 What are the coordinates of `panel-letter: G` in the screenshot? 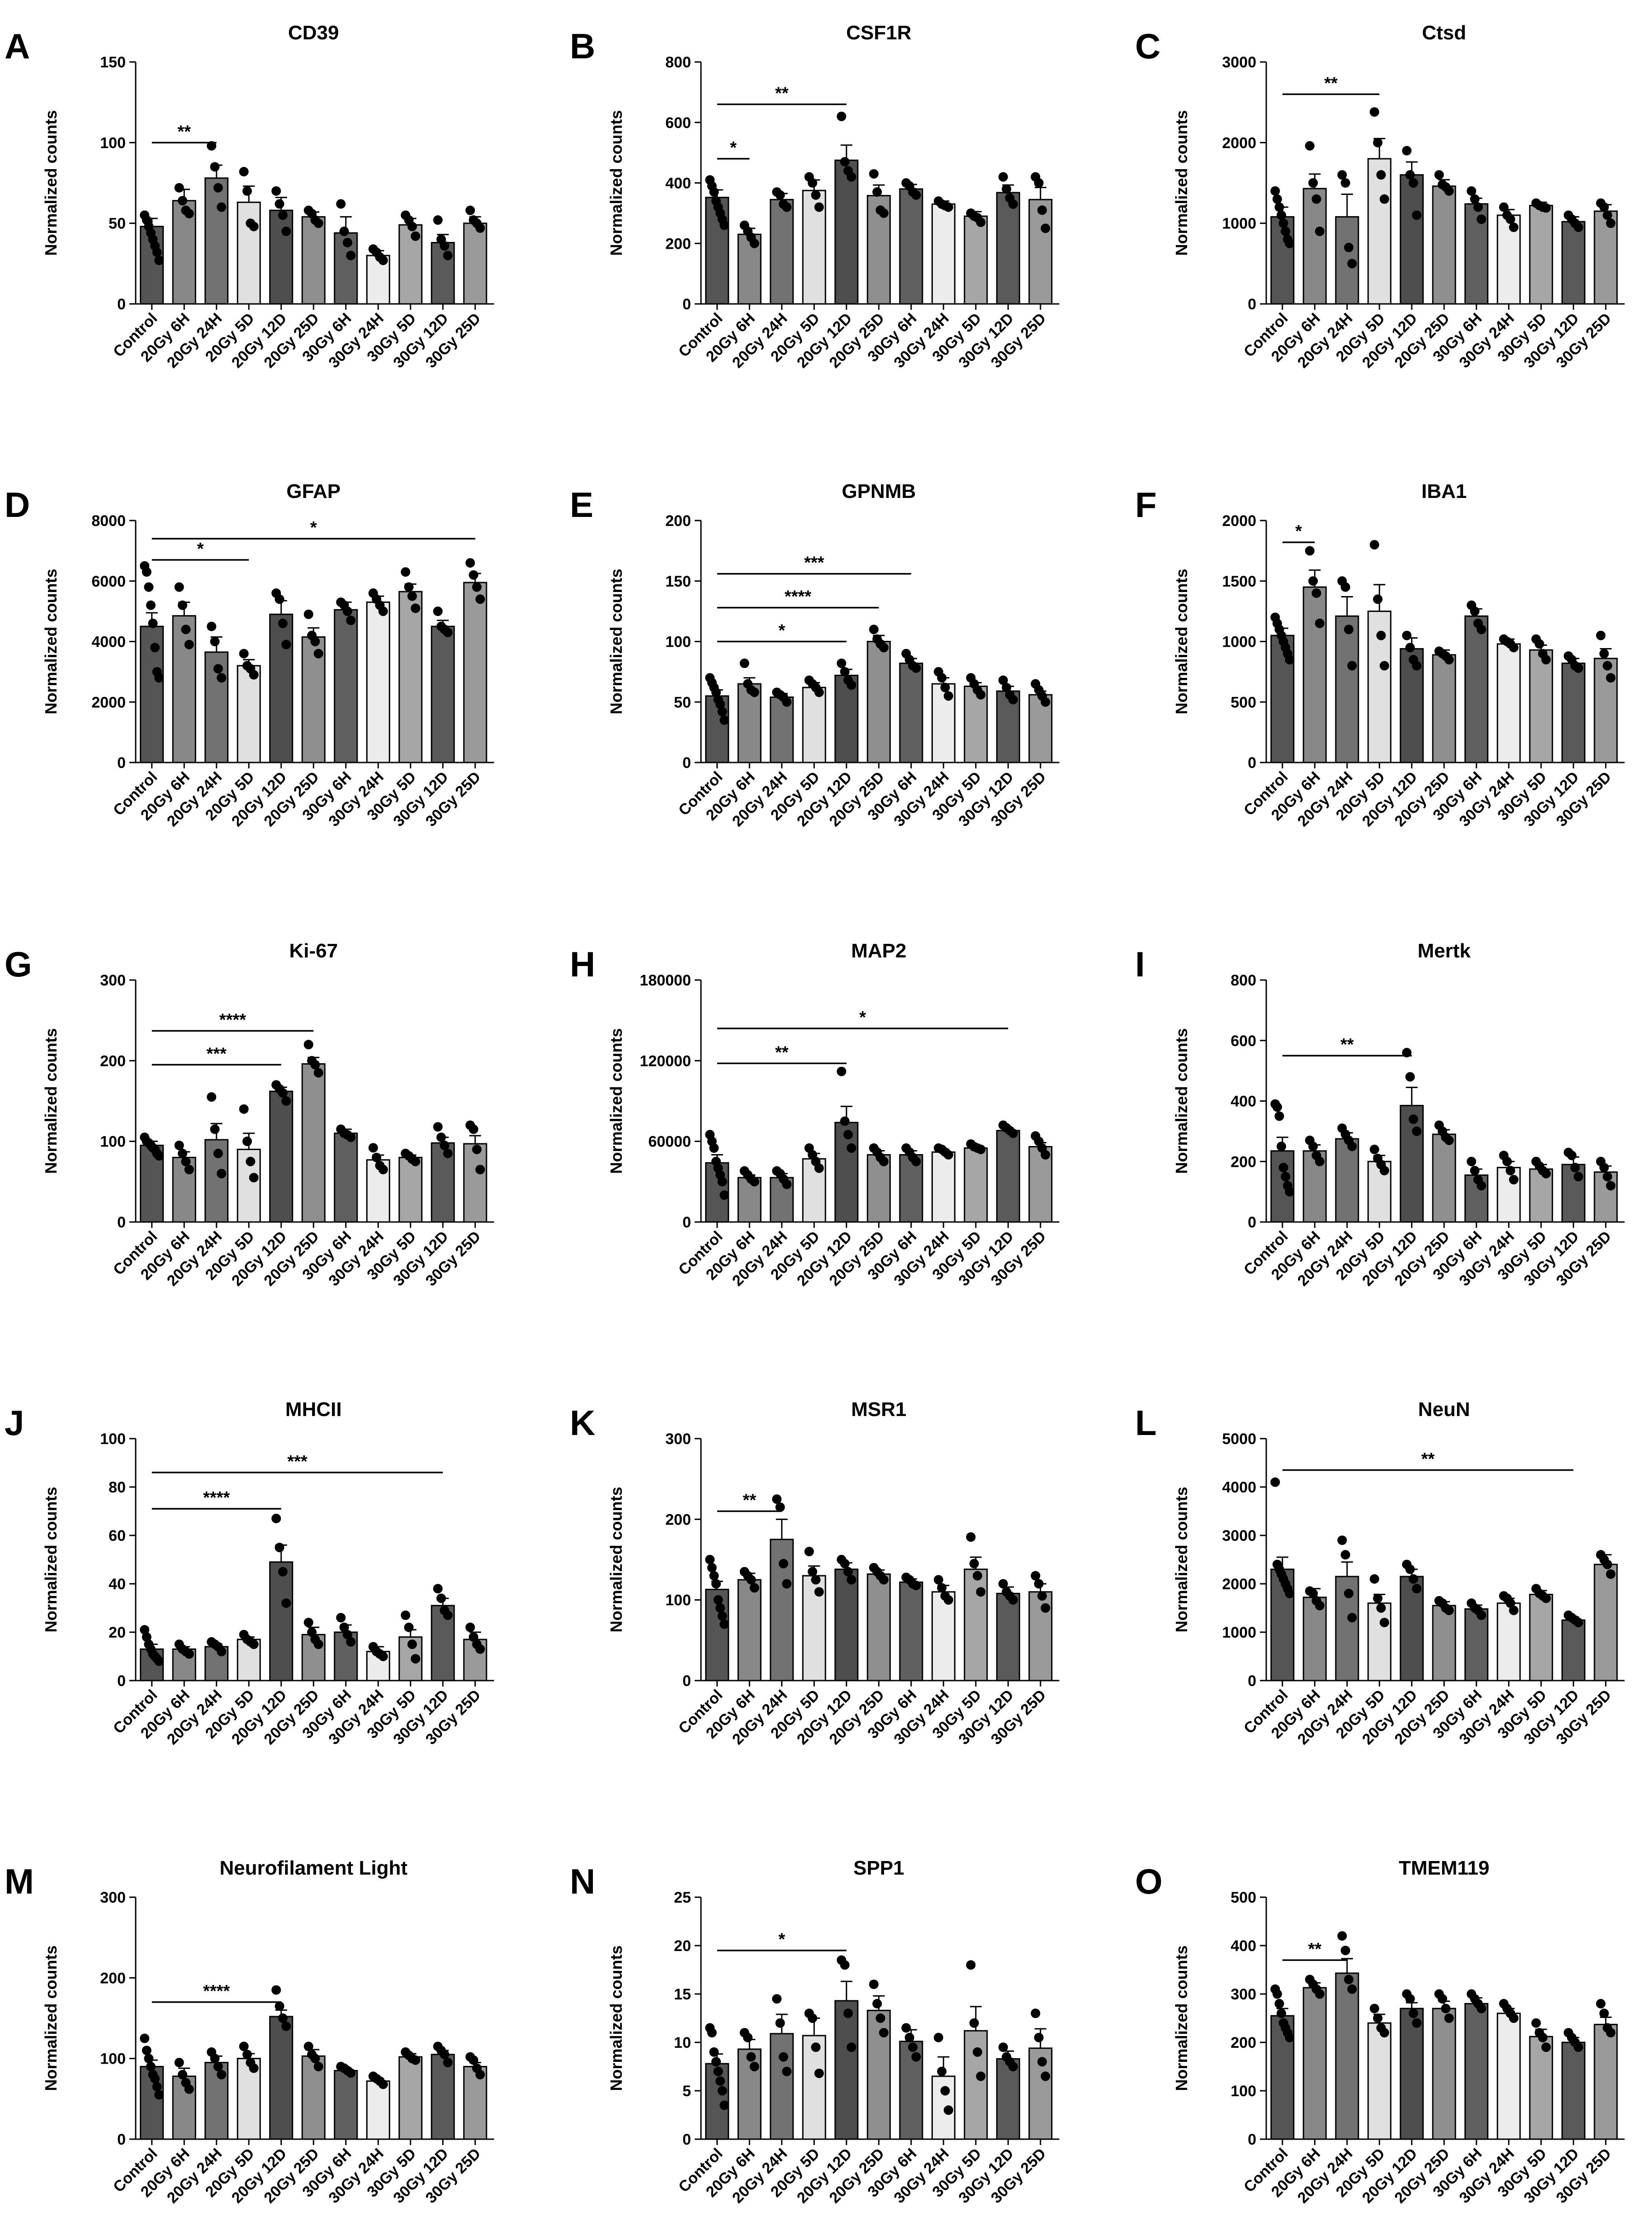 It's located at (18, 964).